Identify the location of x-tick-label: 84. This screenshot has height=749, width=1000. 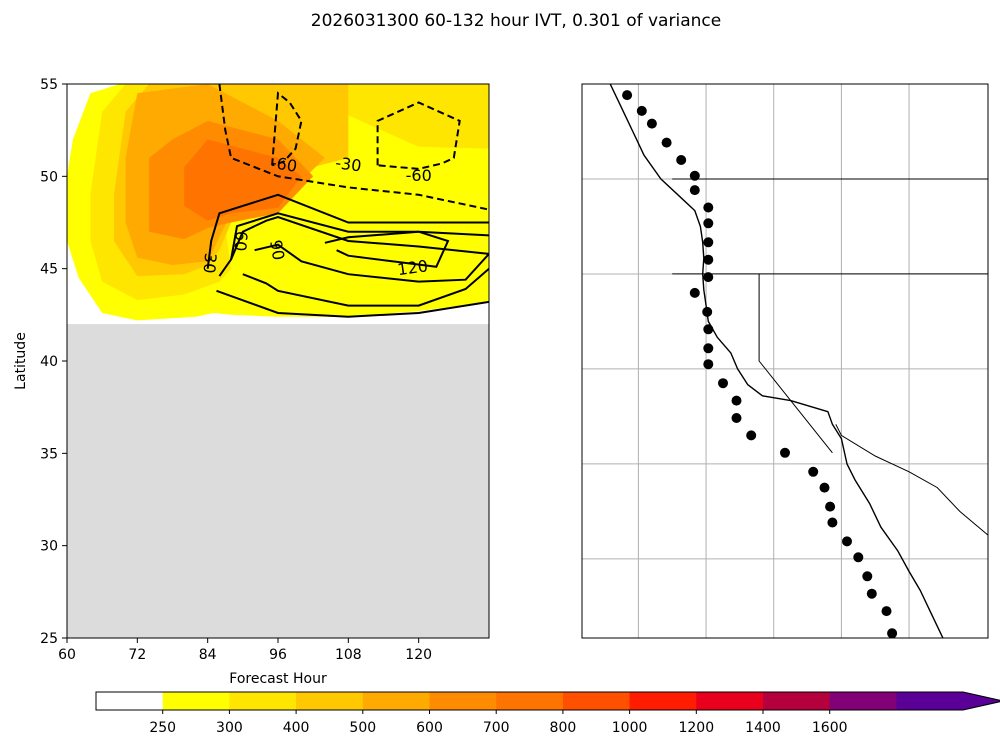
(208, 655).